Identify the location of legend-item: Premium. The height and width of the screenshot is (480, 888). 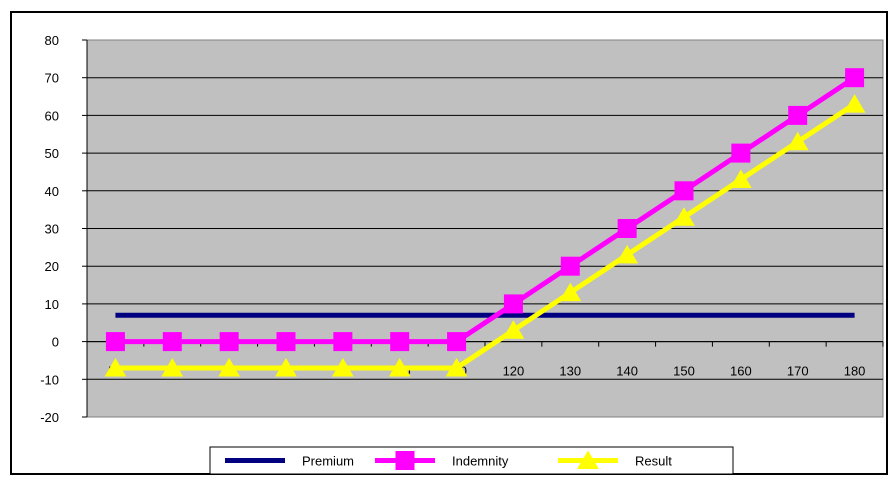
(289, 461).